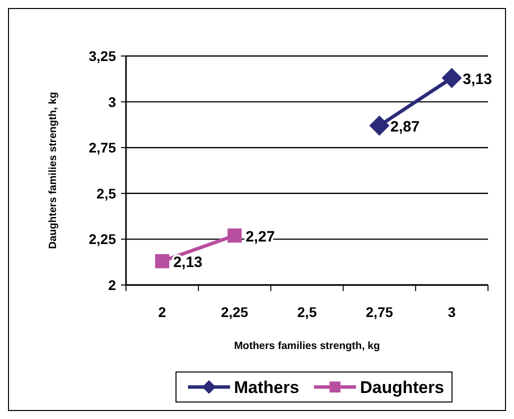 The width and height of the screenshot is (514, 419). What do you see at coordinates (112, 285) in the screenshot?
I see `y-tick-label: 2` at bounding box center [112, 285].